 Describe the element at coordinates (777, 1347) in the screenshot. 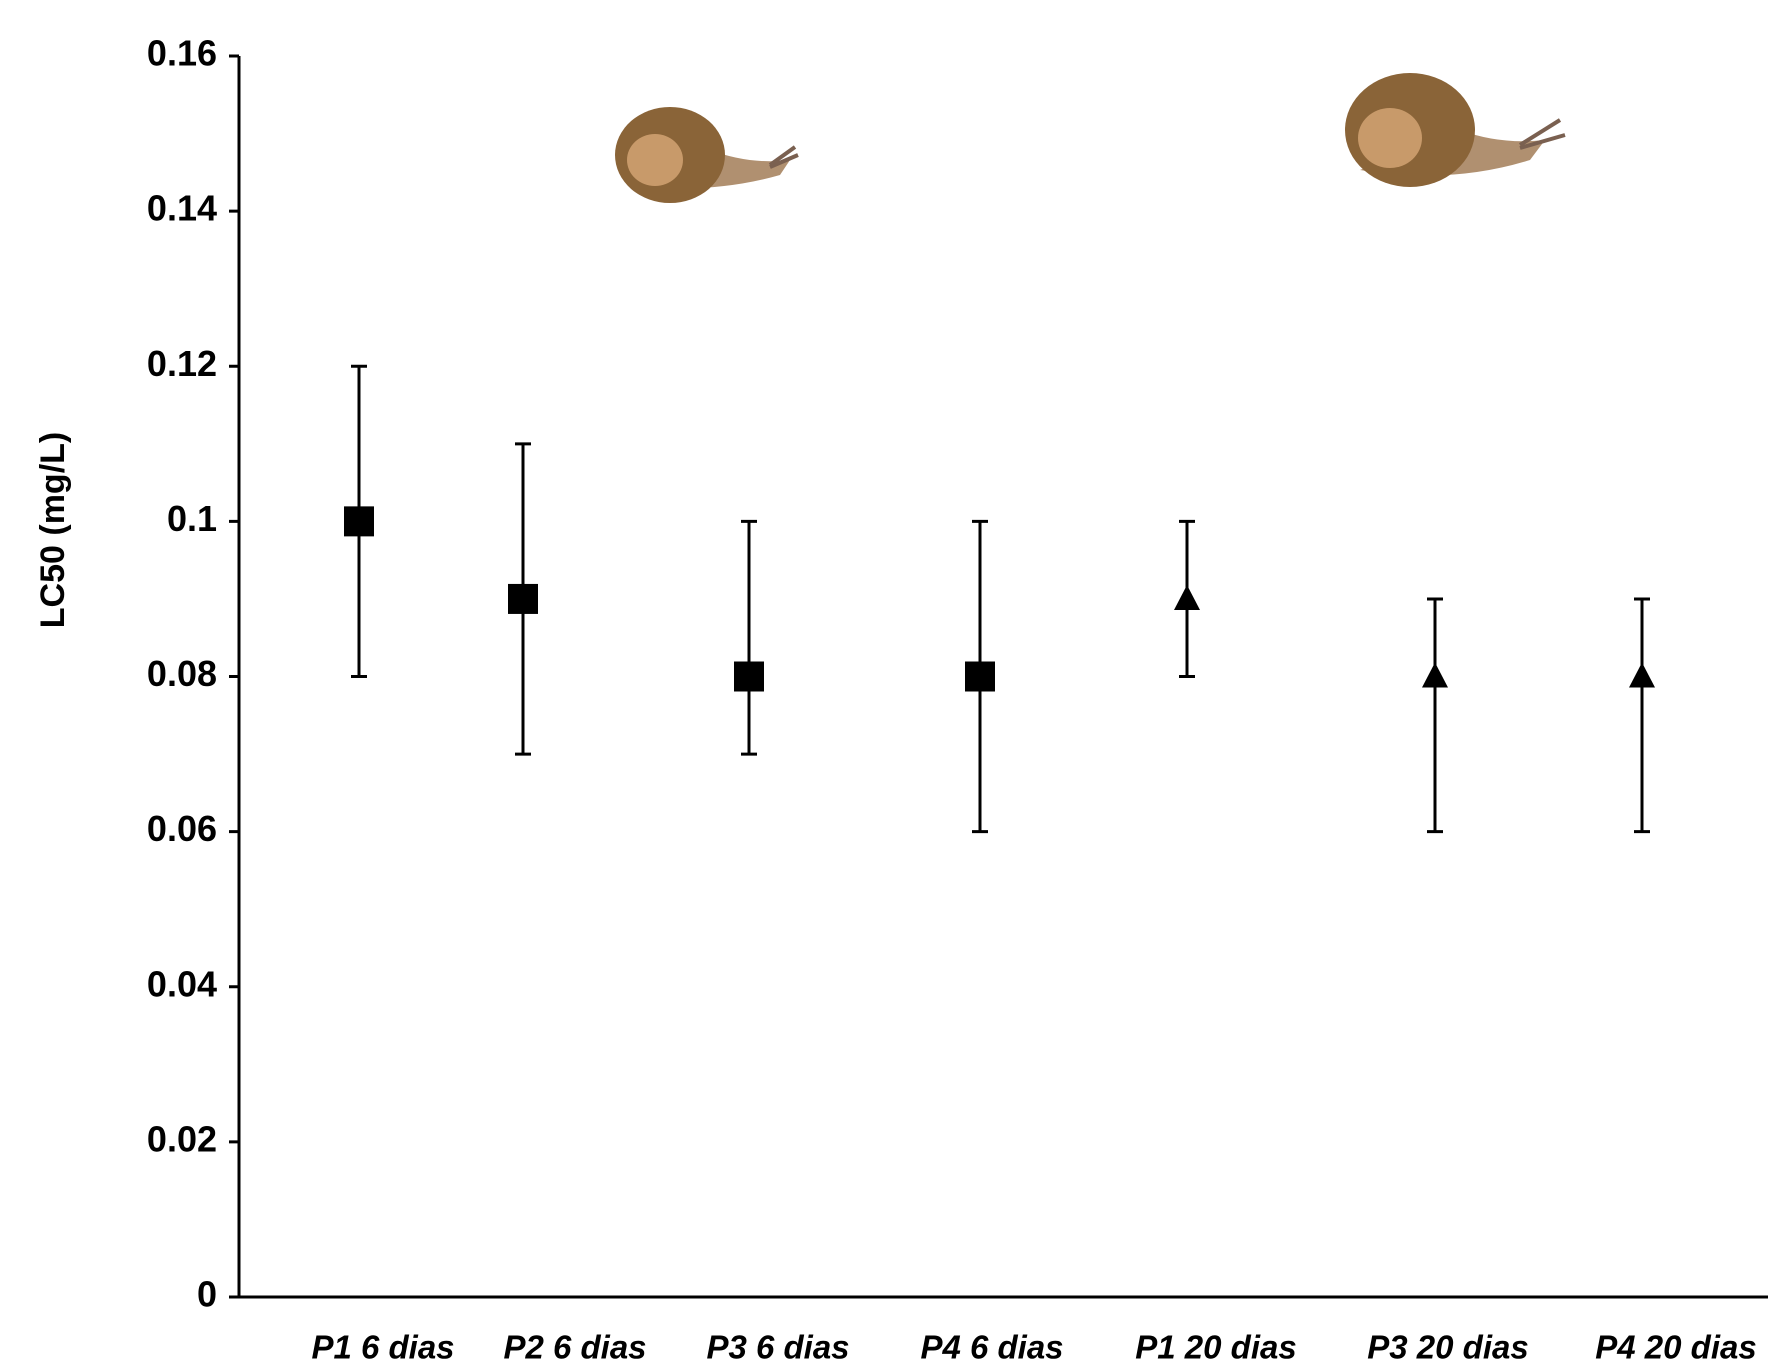

I see `x-tick-label: P3 6 dias` at that location.